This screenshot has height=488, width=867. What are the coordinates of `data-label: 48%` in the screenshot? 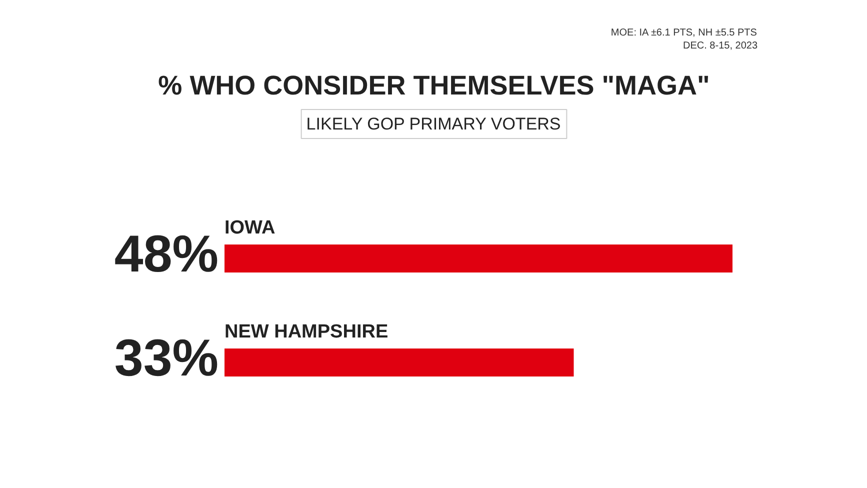 It's located at (166, 255).